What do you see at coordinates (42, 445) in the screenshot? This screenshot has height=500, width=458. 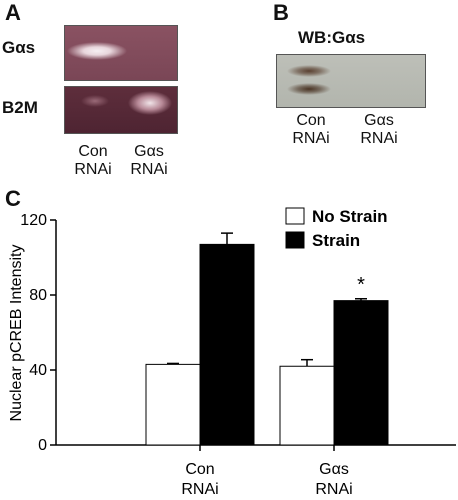 I see `y-tick-label: 0` at bounding box center [42, 445].